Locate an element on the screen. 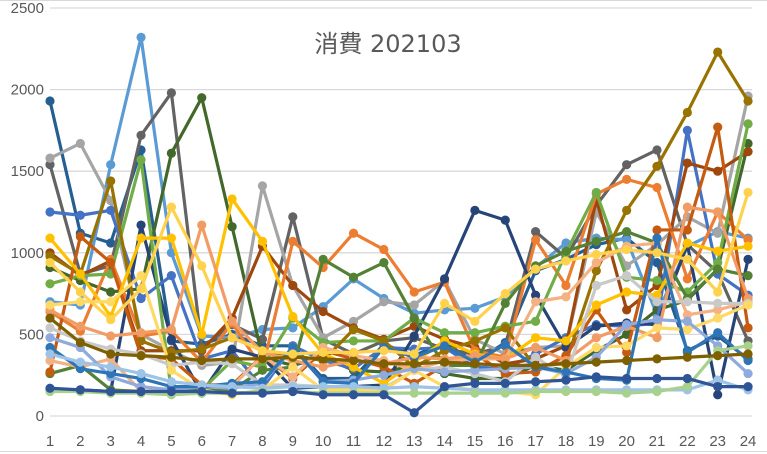  x-tick-label: 10 is located at coordinates (323, 441).